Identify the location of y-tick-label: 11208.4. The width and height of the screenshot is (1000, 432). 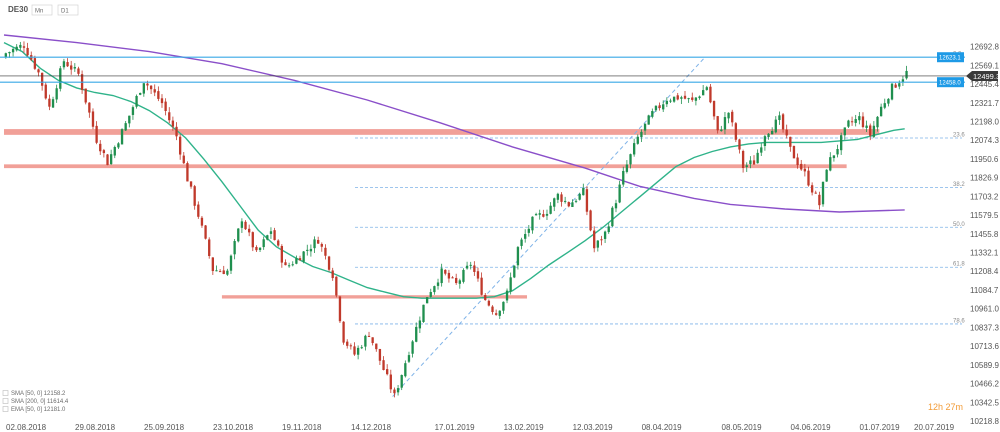
(984, 271).